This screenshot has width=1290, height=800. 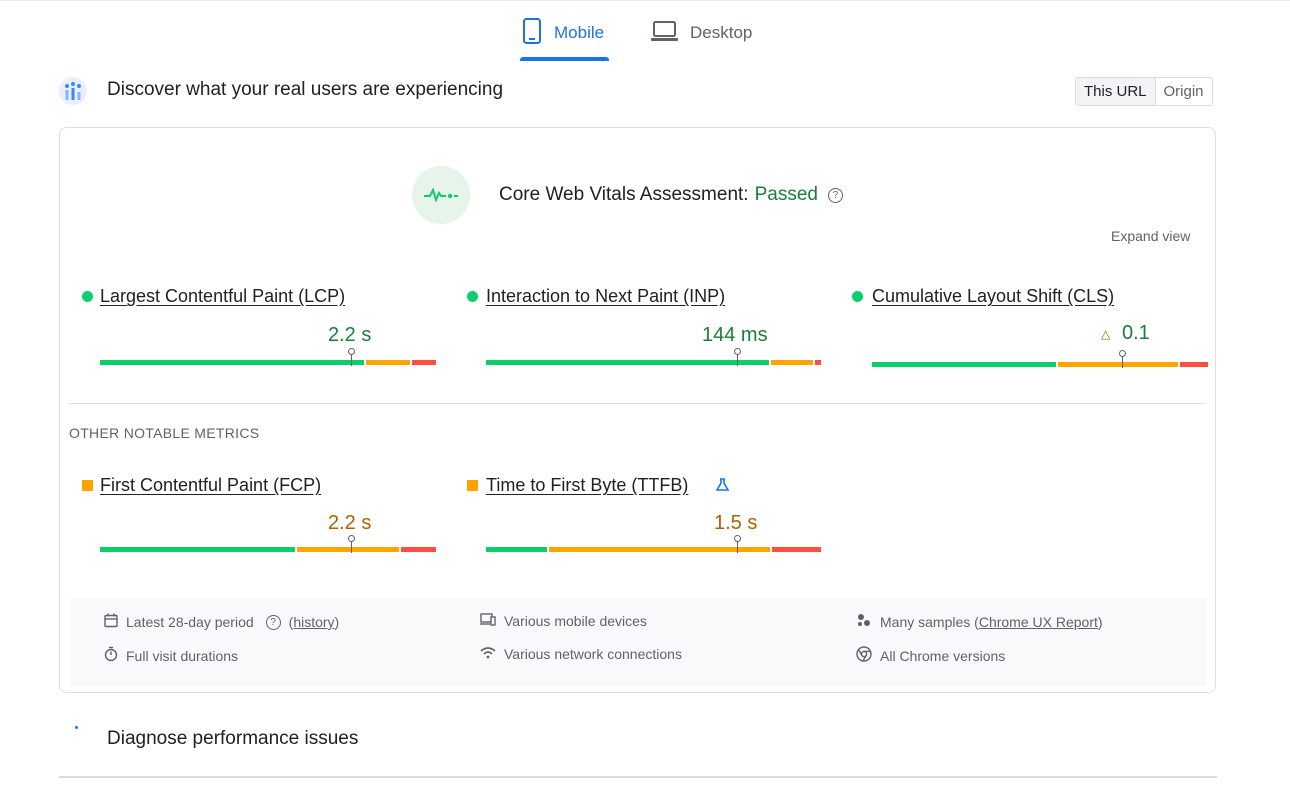 I want to click on cwv-assessment: Core Web Vitals Assessment: Passed ?, so click(x=671, y=195).